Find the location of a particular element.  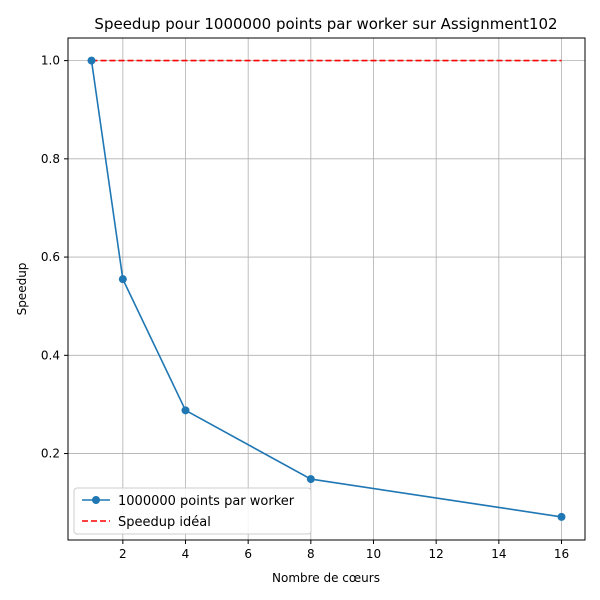

x-tick-label: 10 is located at coordinates (373, 554).